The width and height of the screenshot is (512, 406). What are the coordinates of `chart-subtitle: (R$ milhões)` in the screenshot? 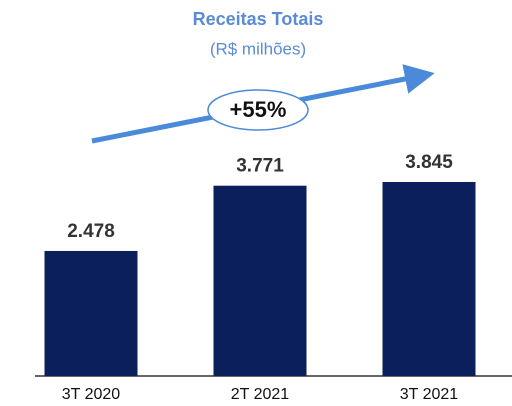 It's located at (258, 48).